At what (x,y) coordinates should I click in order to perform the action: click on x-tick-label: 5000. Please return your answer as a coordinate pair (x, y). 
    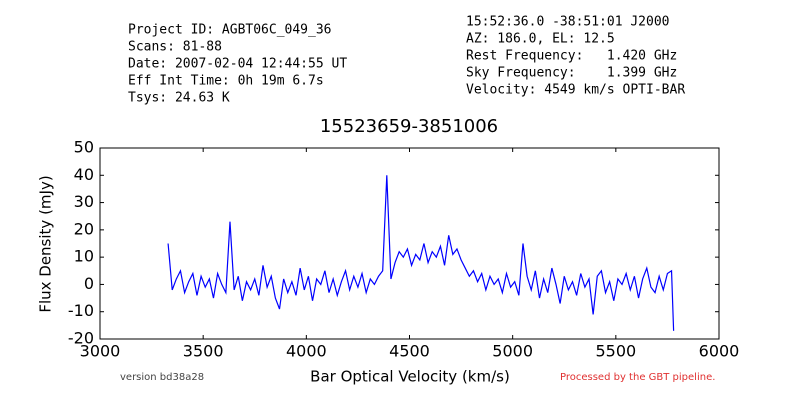
    Looking at the image, I should click on (512, 351).